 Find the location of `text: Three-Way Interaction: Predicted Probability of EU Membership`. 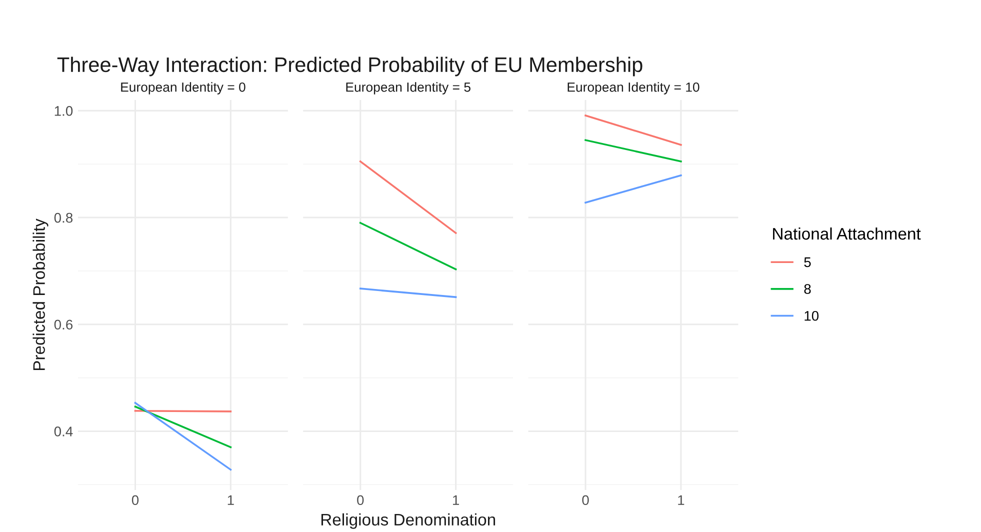

text: Three-Way Interaction: Predicted Probability of EU Membership is located at coordinates (349, 66).